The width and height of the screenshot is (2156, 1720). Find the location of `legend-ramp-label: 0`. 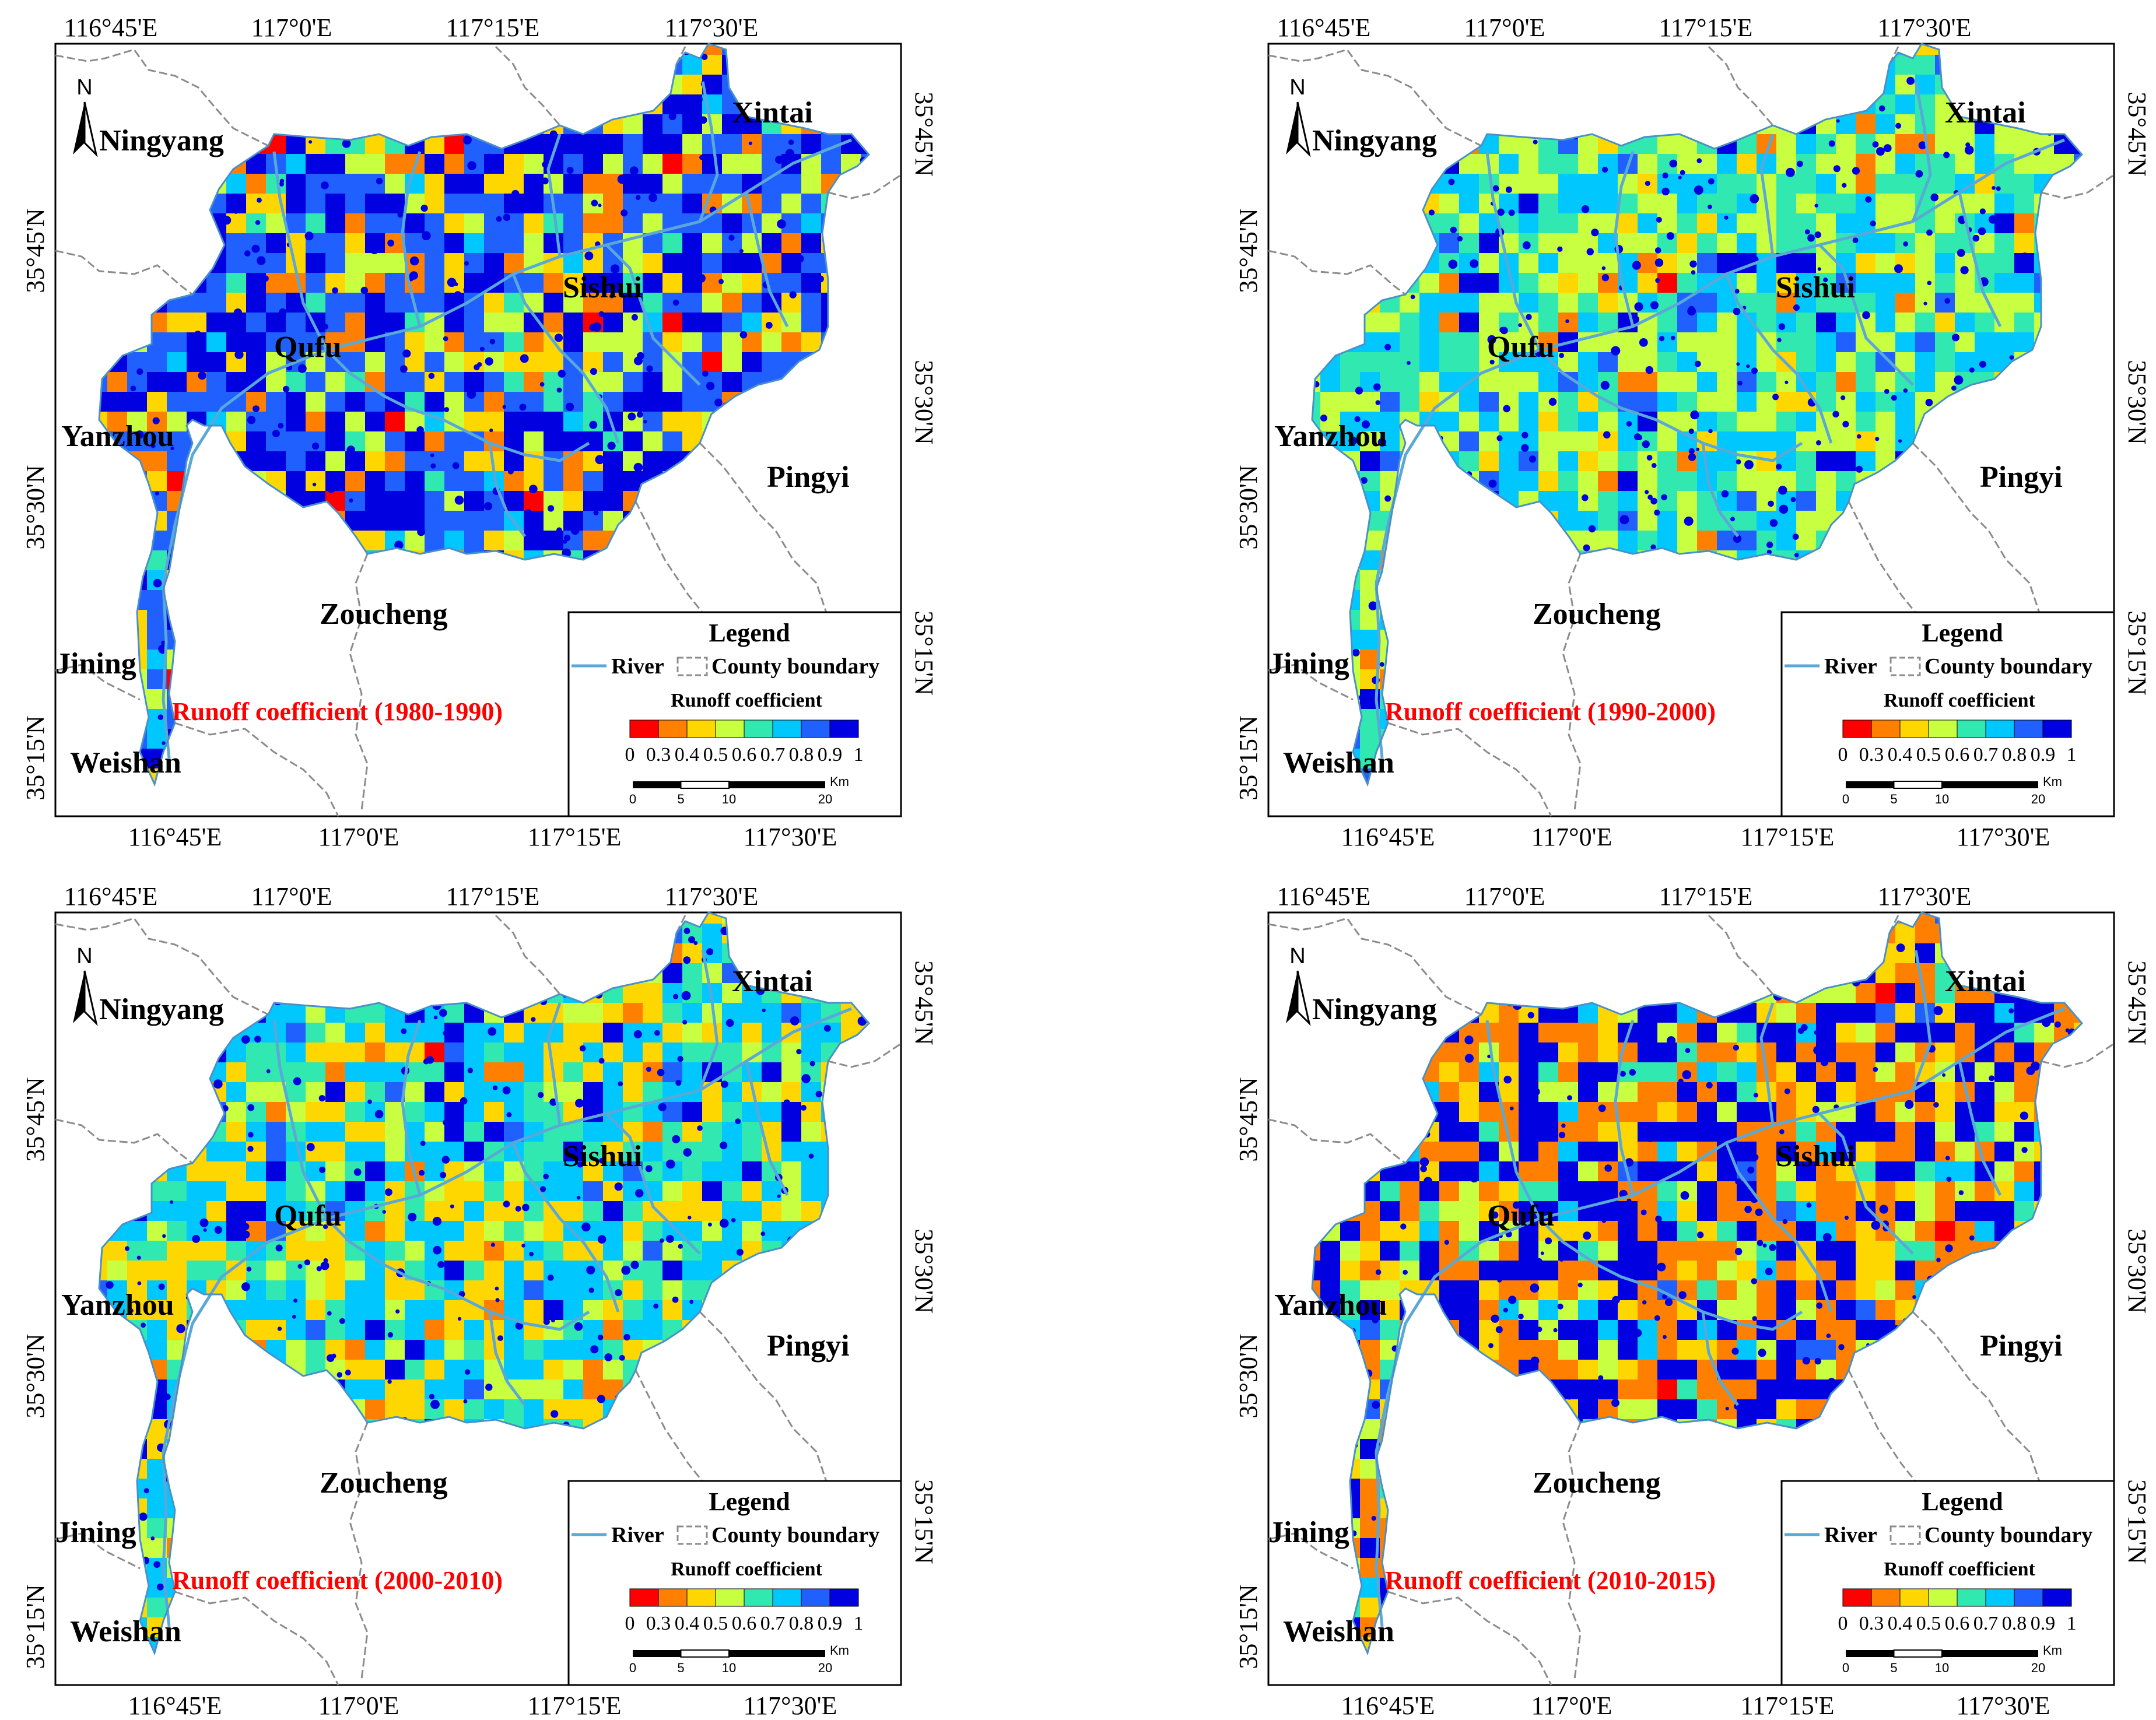

legend-ramp-label: 0 is located at coordinates (630, 1623).